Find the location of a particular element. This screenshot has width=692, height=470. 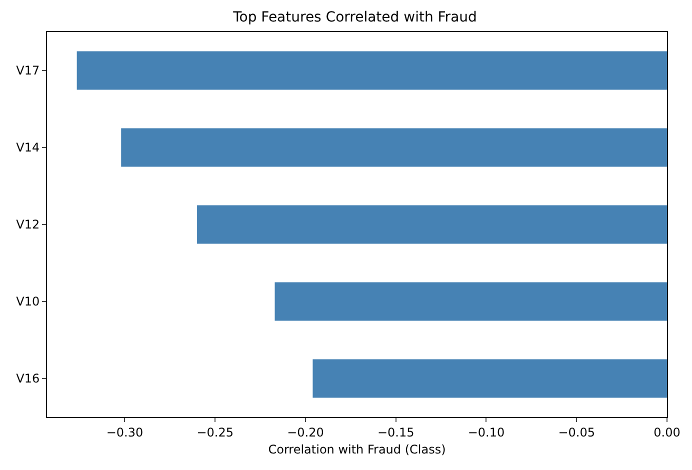

x-tick-label: 0.00 is located at coordinates (667, 432).